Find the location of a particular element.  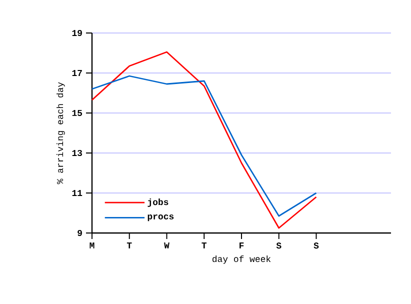

x-tick-label: F is located at coordinates (242, 245).